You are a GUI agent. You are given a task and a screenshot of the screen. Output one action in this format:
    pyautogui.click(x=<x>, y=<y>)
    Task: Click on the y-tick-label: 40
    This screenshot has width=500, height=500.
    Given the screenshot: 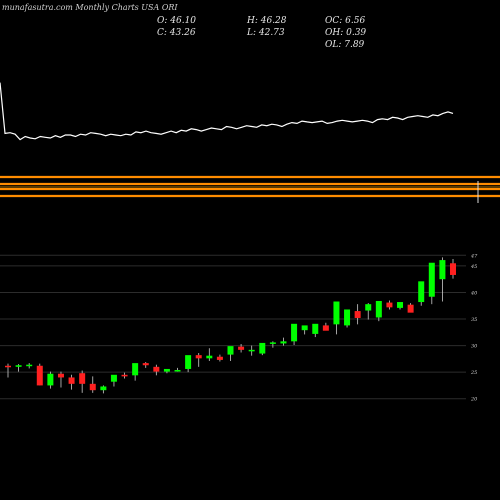 What is the action you would take?
    pyautogui.click(x=474, y=293)
    